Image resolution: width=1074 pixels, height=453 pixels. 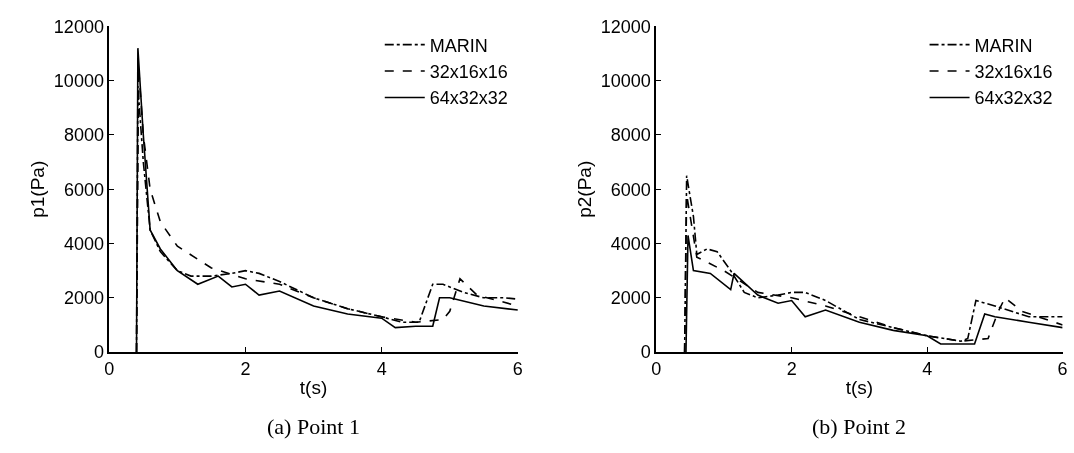 I want to click on y-axis-title: p1(Pa), so click(x=38, y=189).